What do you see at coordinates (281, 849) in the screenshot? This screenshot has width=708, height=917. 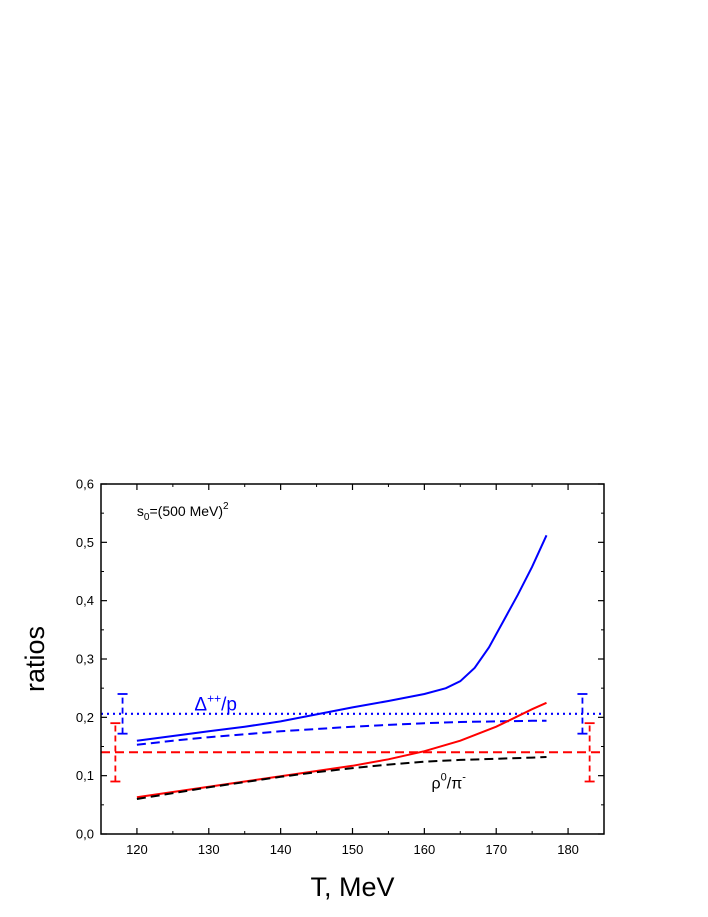 I see `x-tick-label: 140` at bounding box center [281, 849].